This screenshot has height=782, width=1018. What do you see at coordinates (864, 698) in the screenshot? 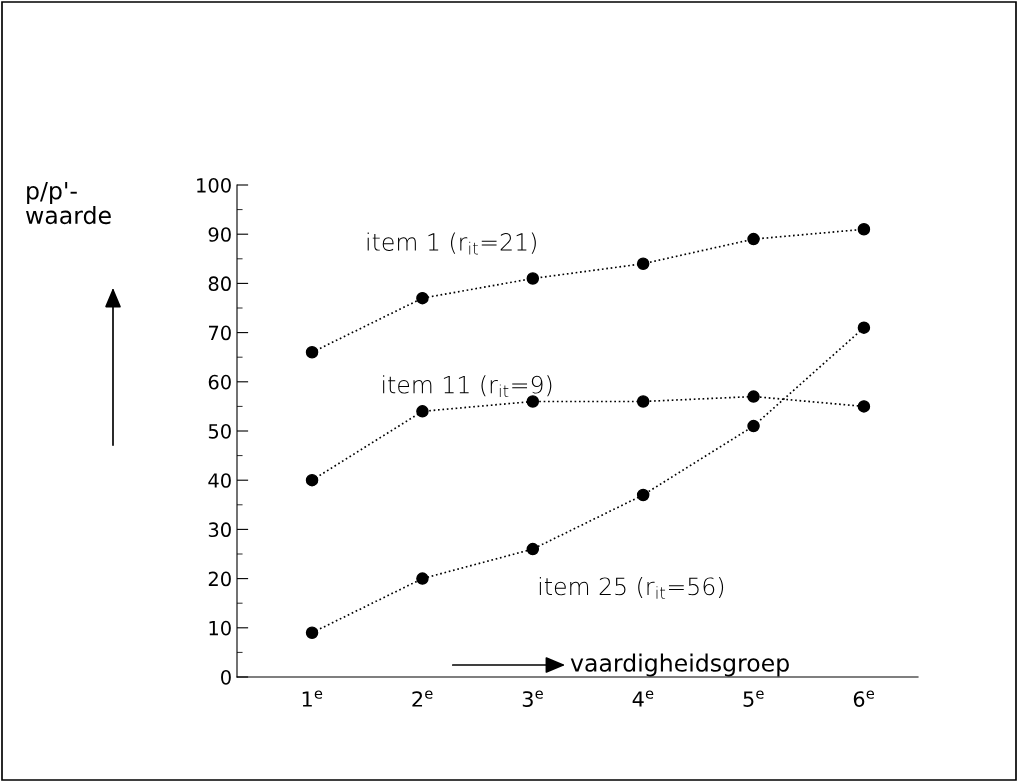
I see `x-tick-label: 6$^{e}$` at bounding box center [864, 698].